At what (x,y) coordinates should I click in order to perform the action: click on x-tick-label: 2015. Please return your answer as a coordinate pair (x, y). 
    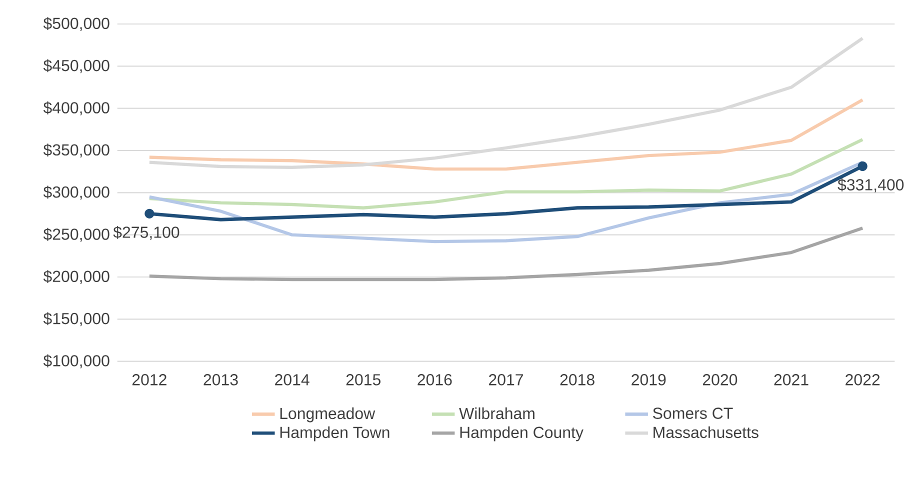
    Looking at the image, I should click on (363, 380).